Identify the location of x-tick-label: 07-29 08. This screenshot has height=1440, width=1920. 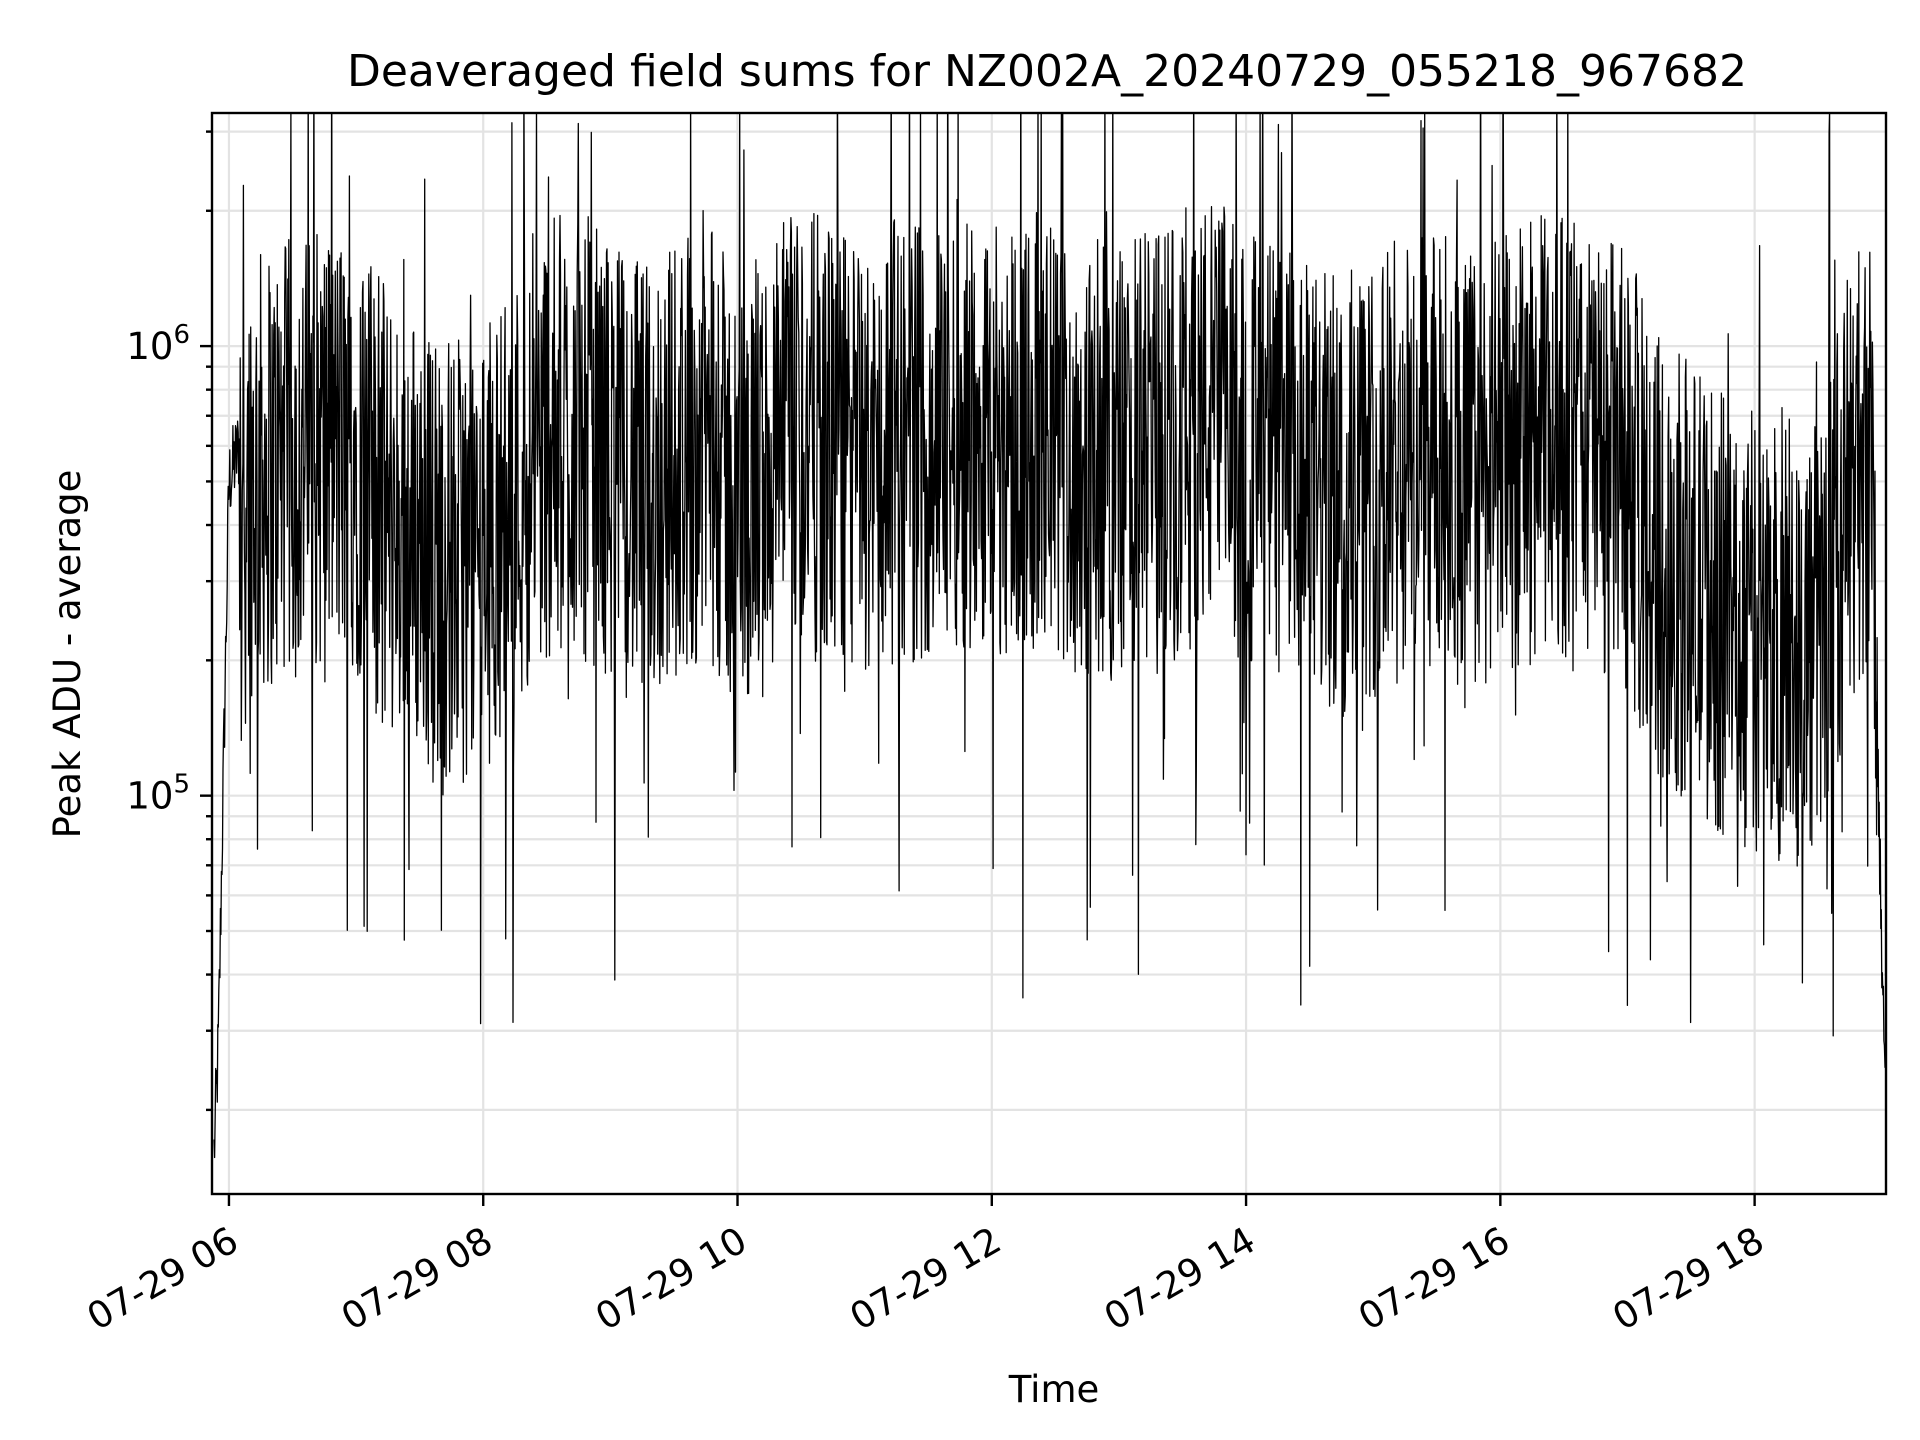
(417, 1279).